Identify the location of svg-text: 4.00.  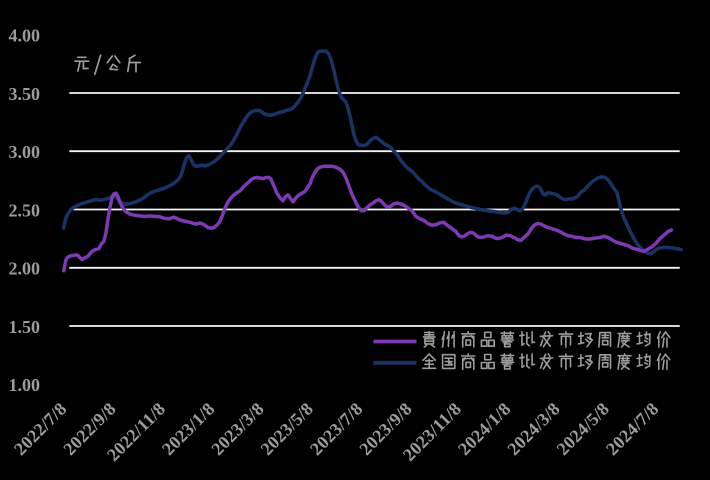
(25, 36).